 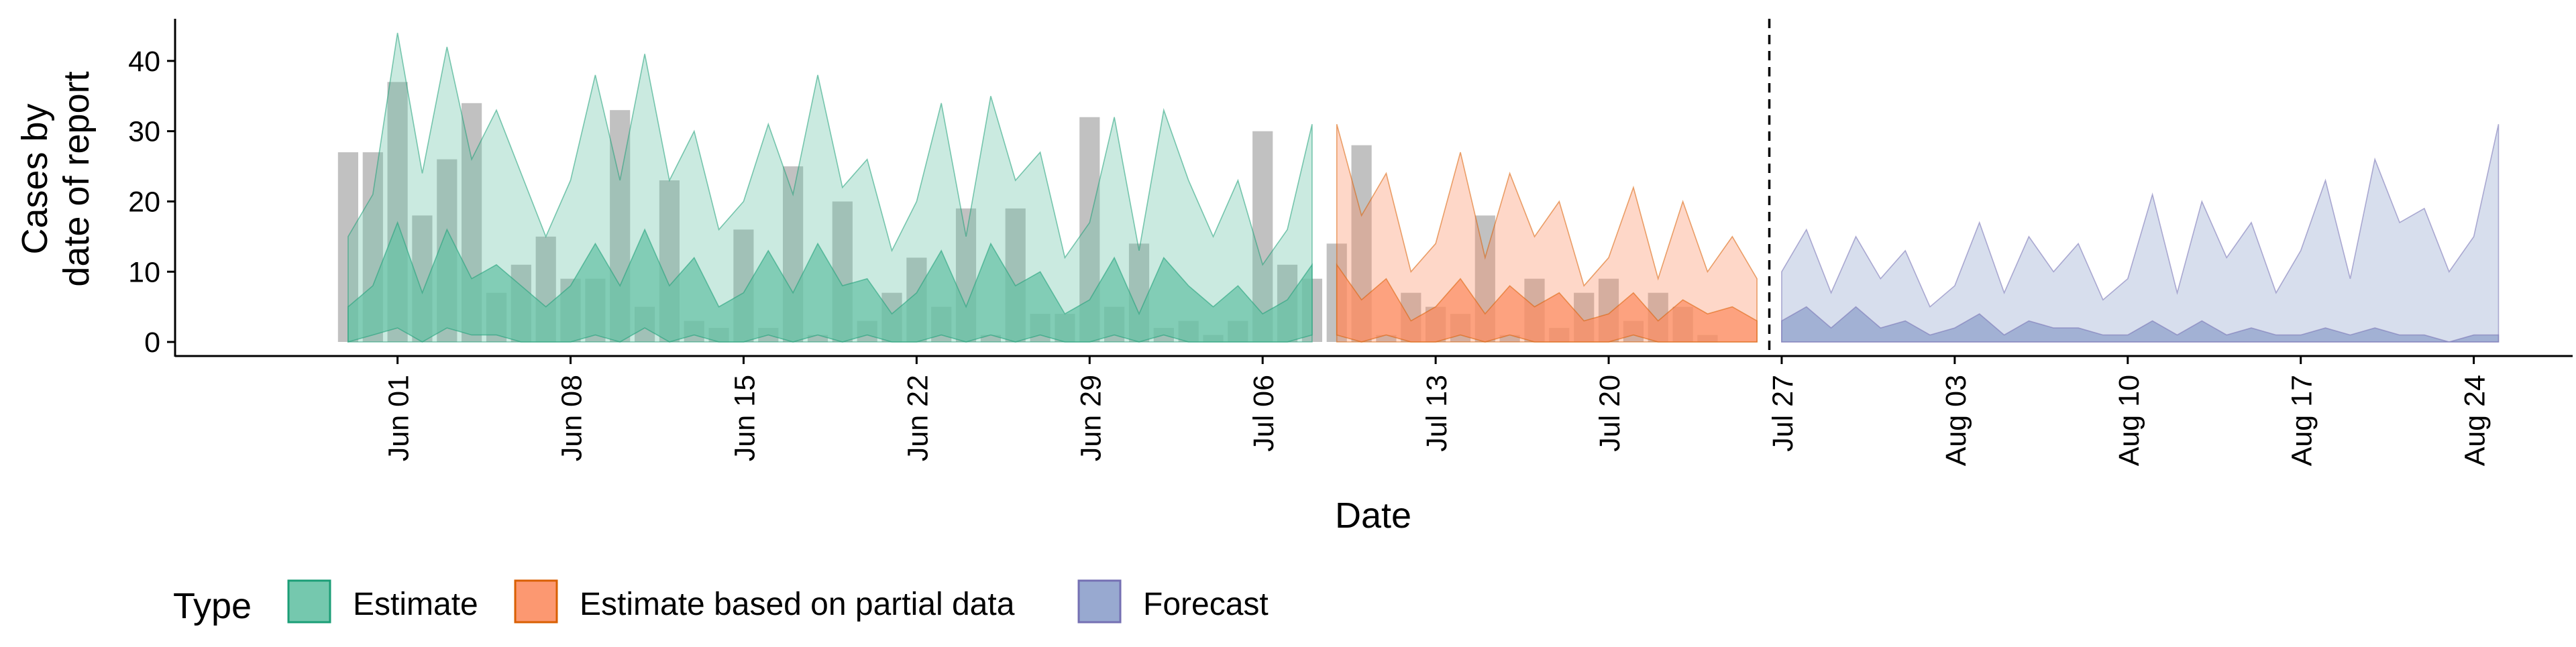 I want to click on x-tick-label: Aug 17, so click(x=2302, y=421).